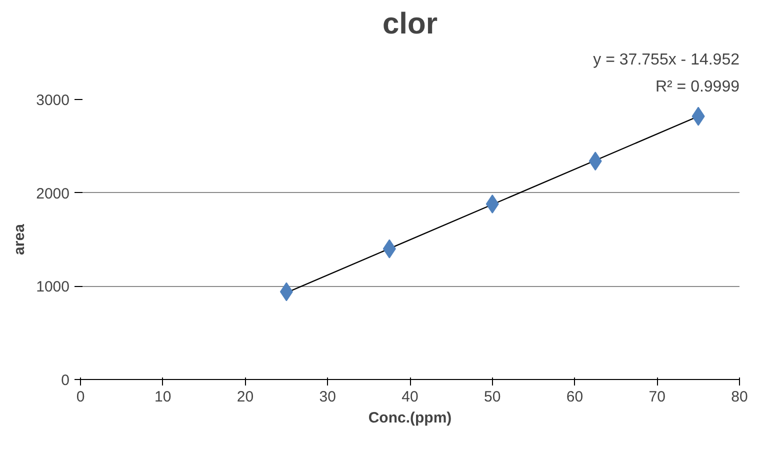  I want to click on text: y = 37.755x - 14.952, so click(666, 60).